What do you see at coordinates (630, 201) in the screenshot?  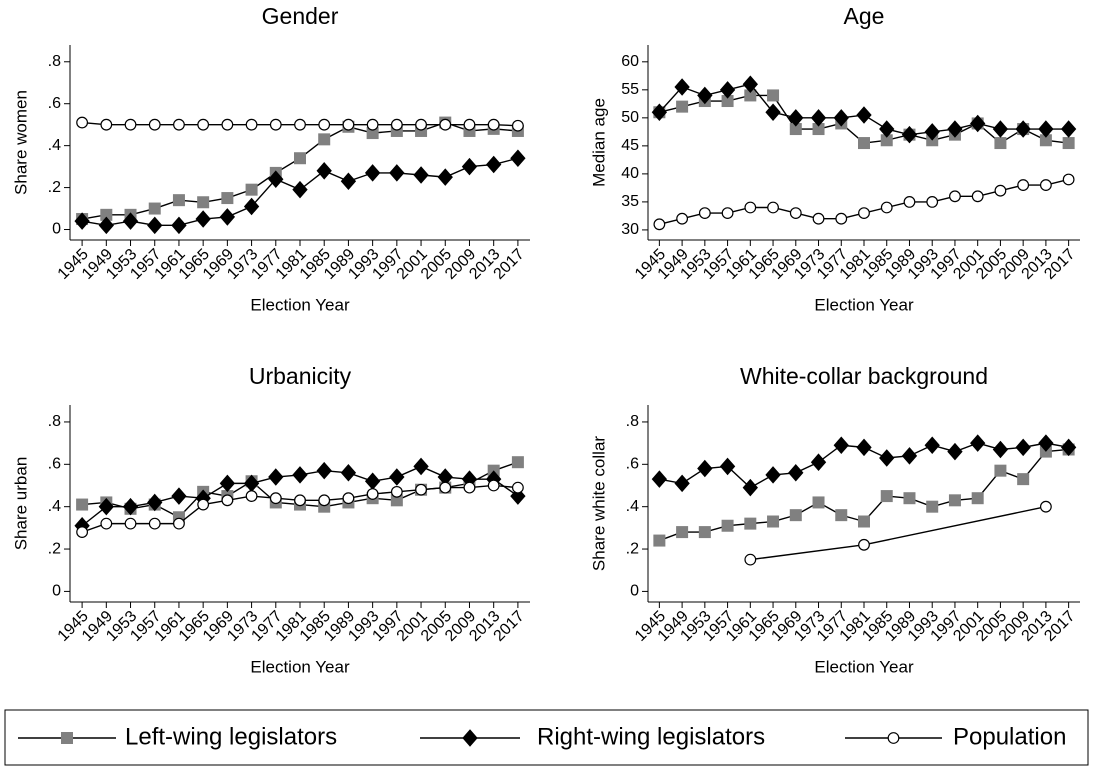 I see `y-tick-label: 35` at bounding box center [630, 201].